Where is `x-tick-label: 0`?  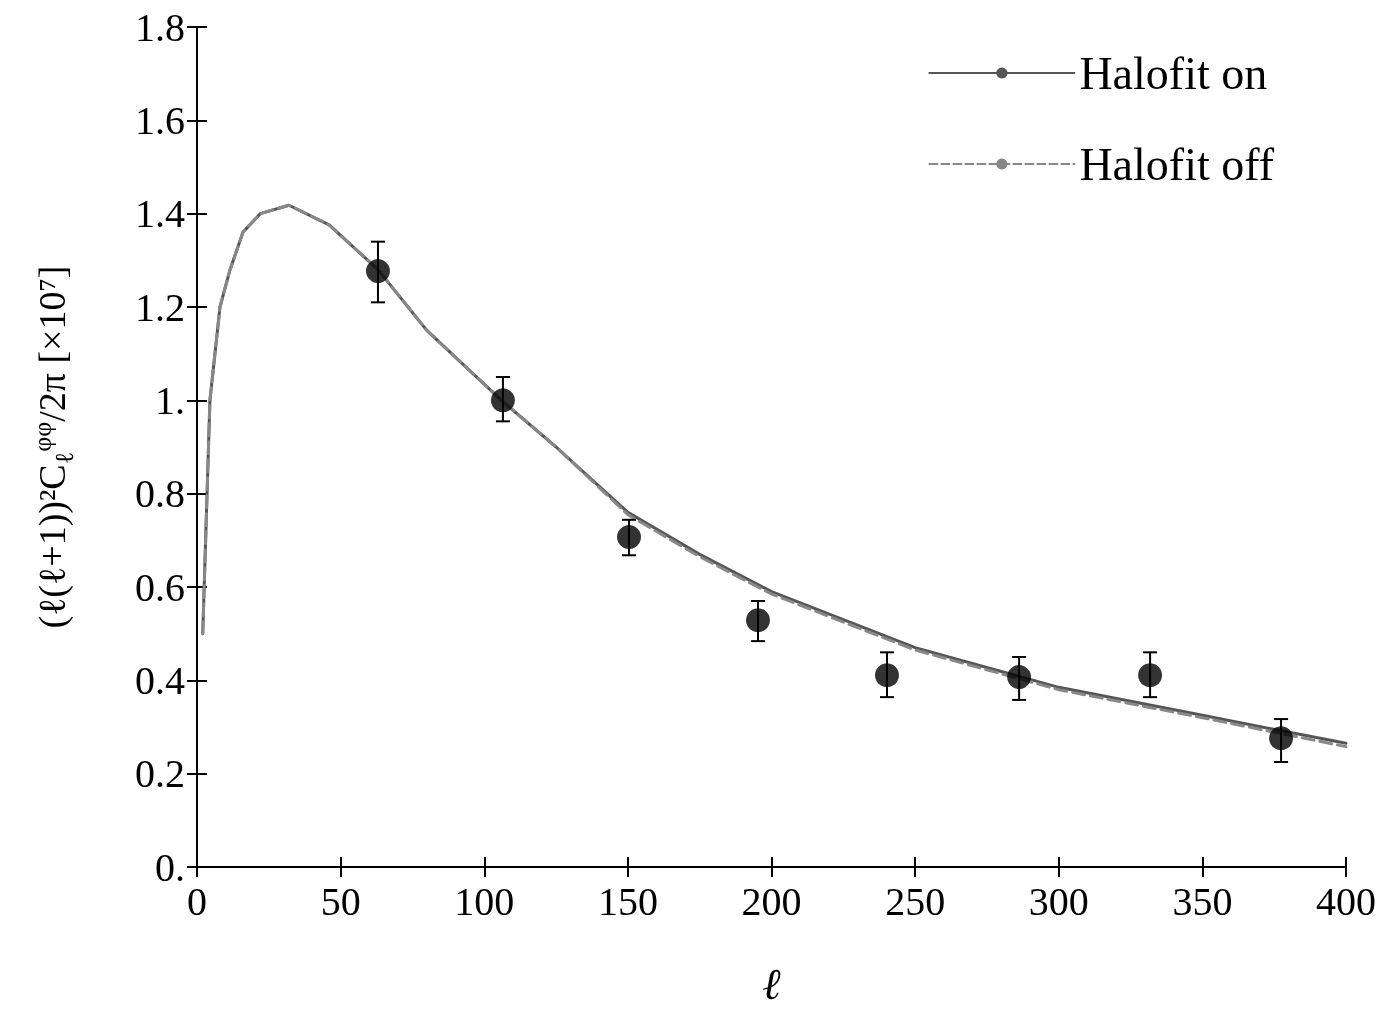
x-tick-label: 0 is located at coordinates (197, 901).